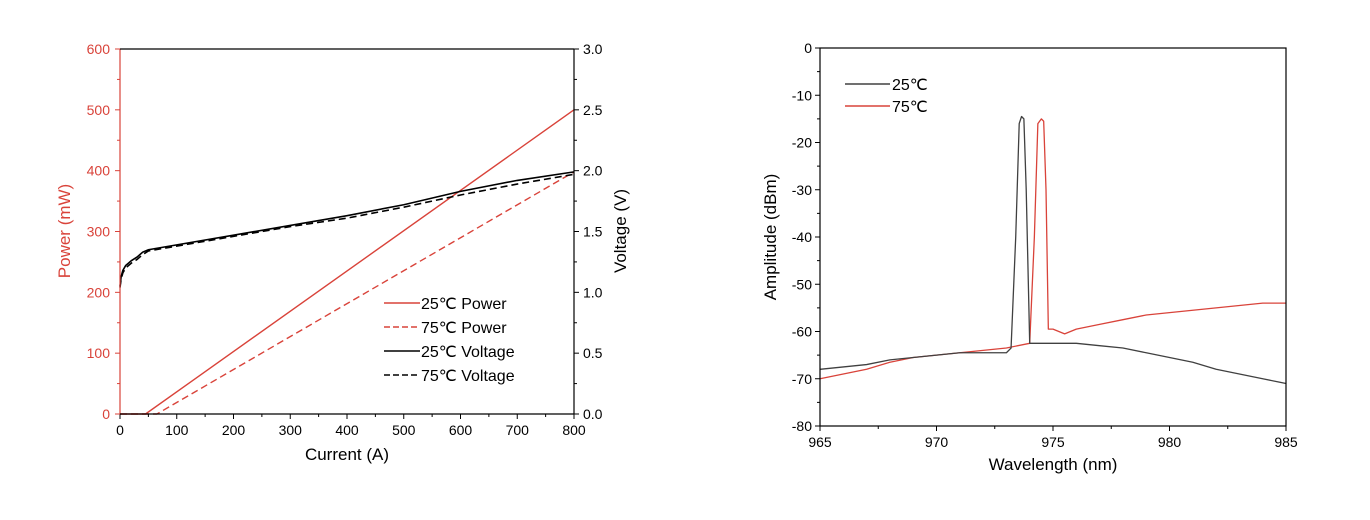 This screenshot has height=520, width=1370. I want to click on x-tick-label: 600, so click(461, 430).